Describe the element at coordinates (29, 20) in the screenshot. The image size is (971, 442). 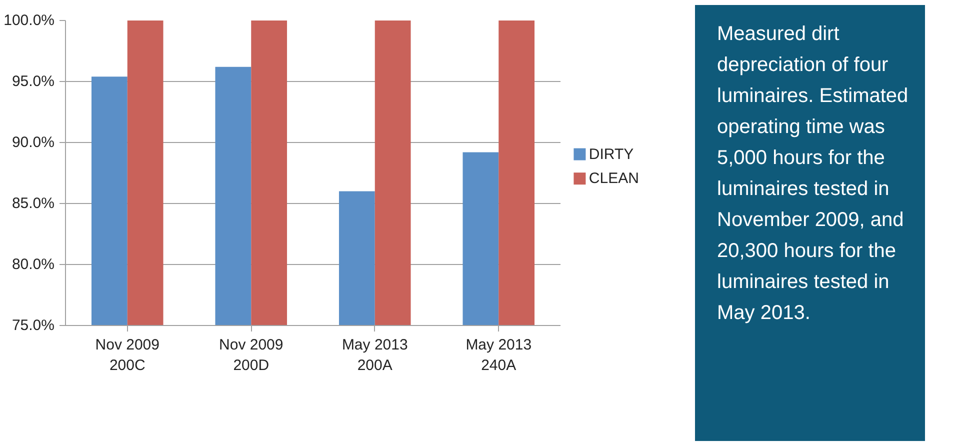
I see `y-tick-label: 100.0%` at that location.